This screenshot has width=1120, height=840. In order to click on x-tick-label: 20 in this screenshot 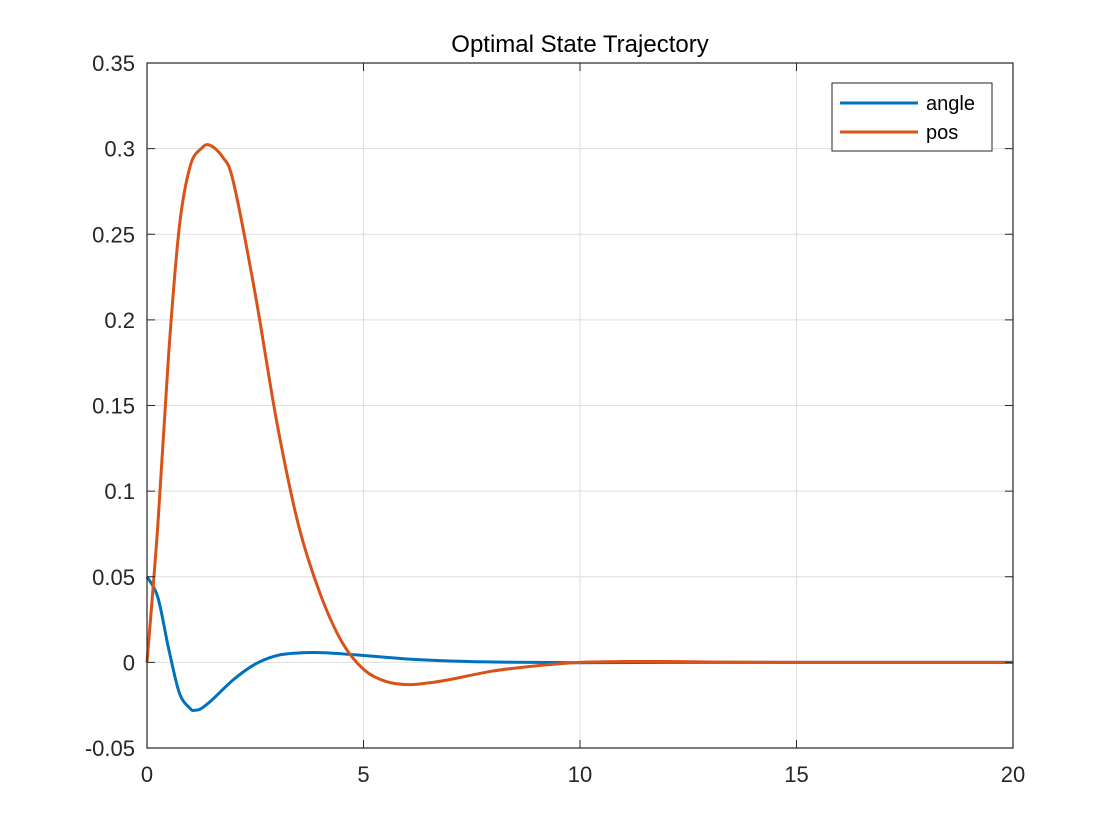, I will do `click(1013, 774)`.